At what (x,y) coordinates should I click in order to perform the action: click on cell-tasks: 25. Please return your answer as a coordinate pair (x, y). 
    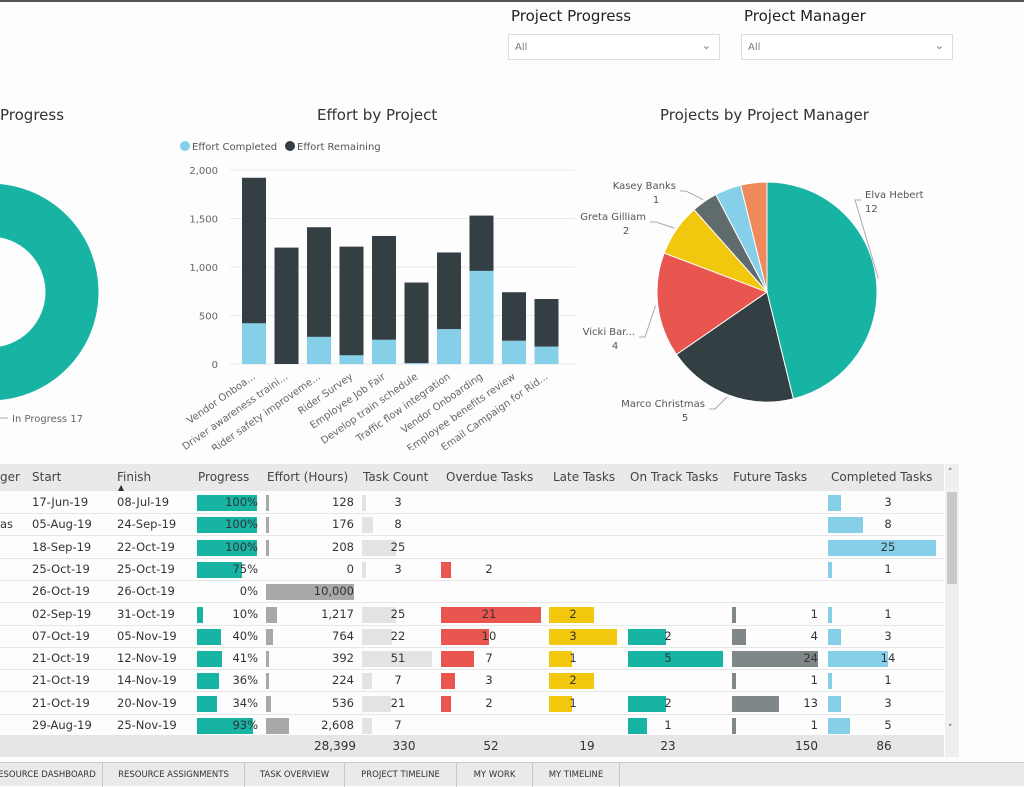
    Looking at the image, I should click on (398, 547).